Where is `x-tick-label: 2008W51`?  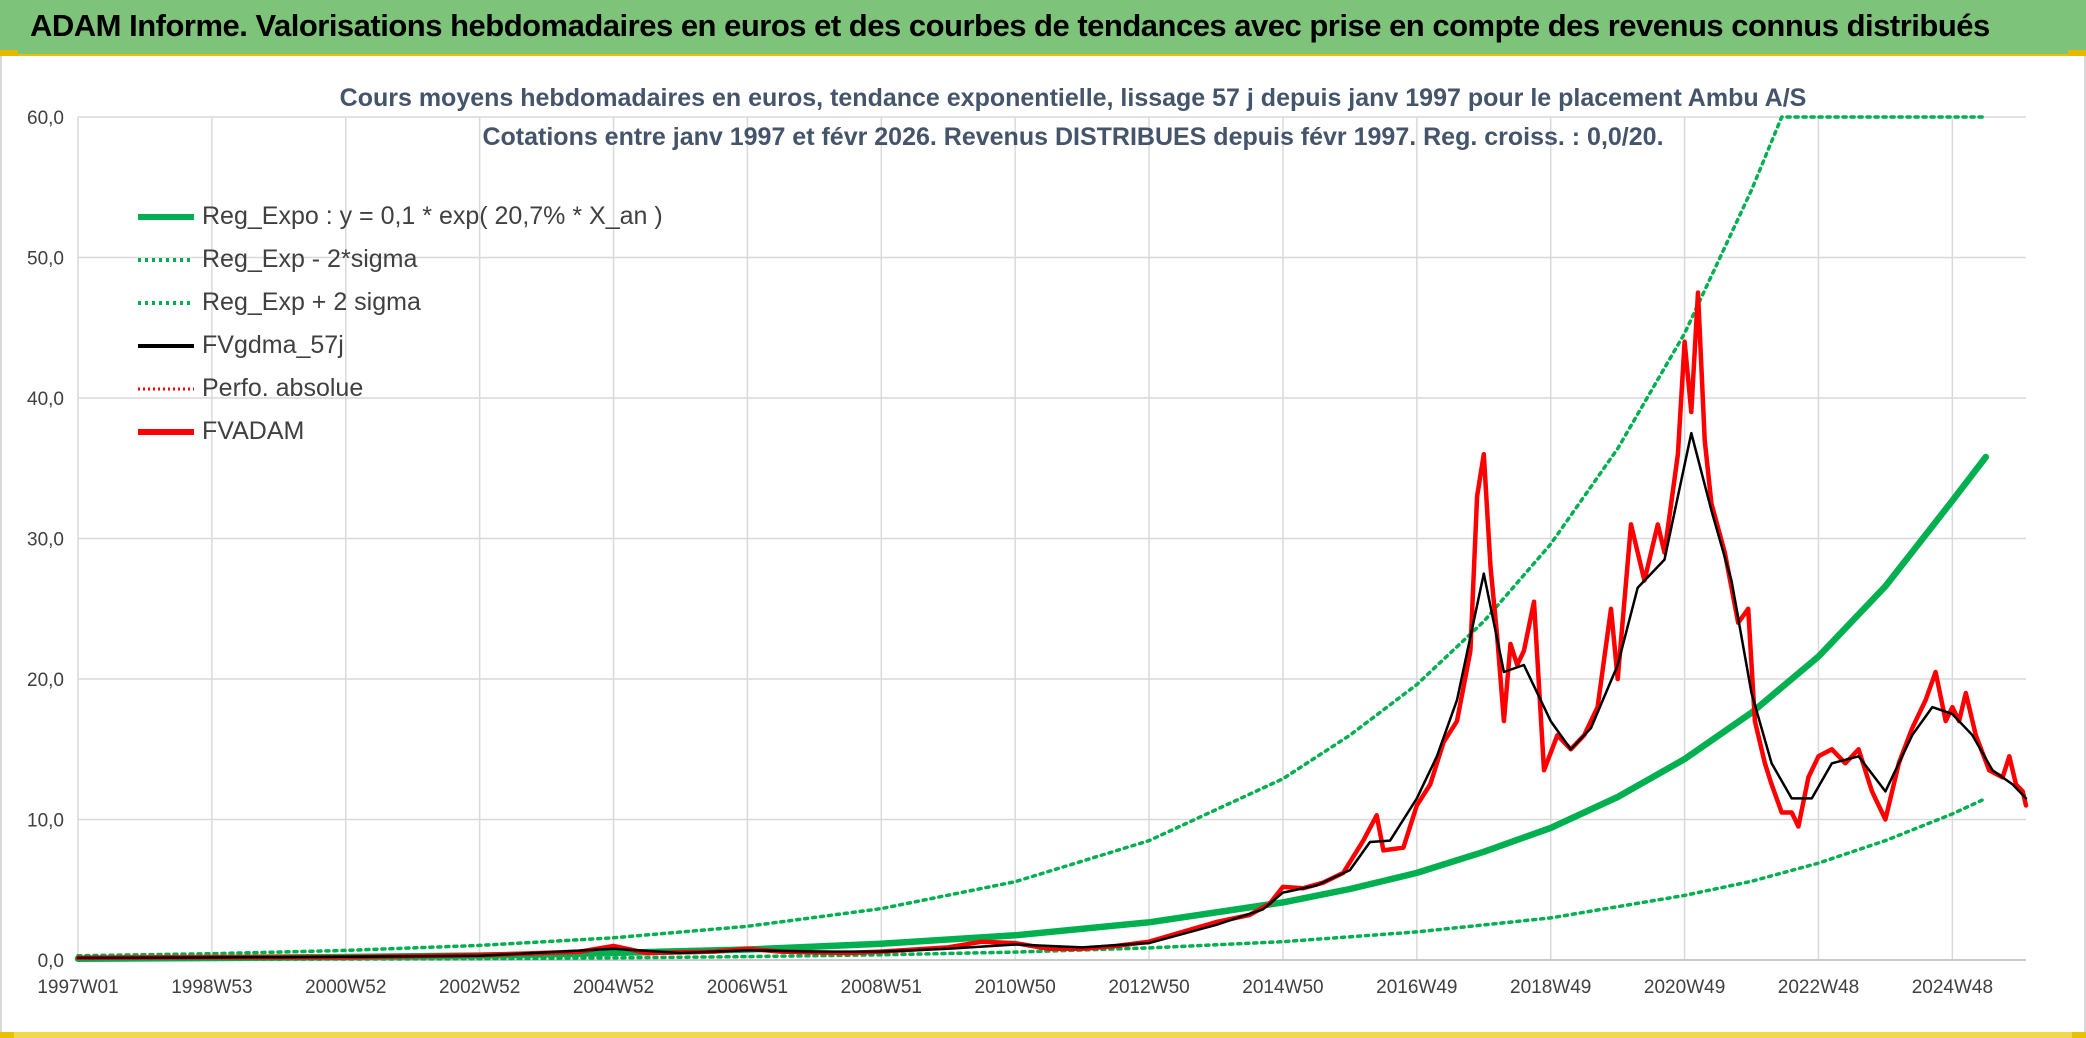
x-tick-label: 2008W51 is located at coordinates (881, 987).